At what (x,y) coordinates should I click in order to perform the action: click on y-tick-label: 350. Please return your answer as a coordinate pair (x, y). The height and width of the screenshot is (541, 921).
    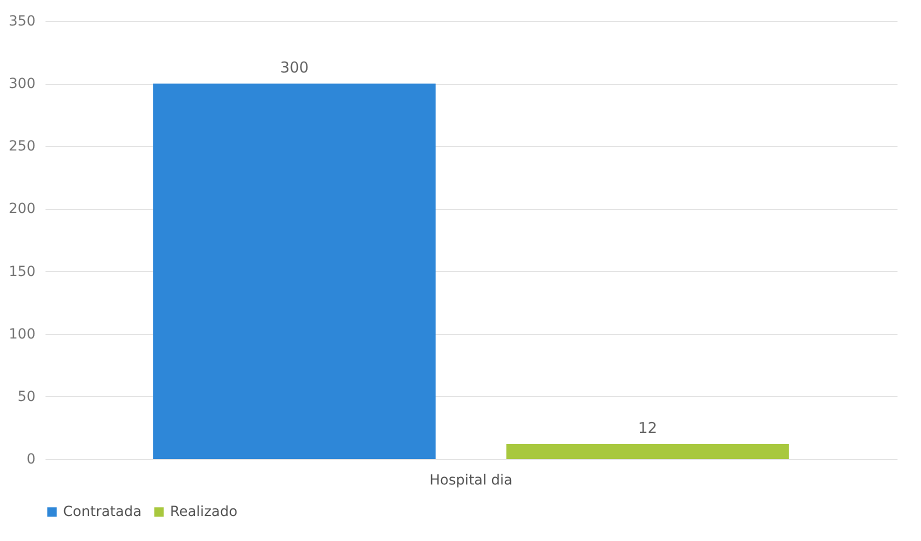
    Looking at the image, I should click on (22, 22).